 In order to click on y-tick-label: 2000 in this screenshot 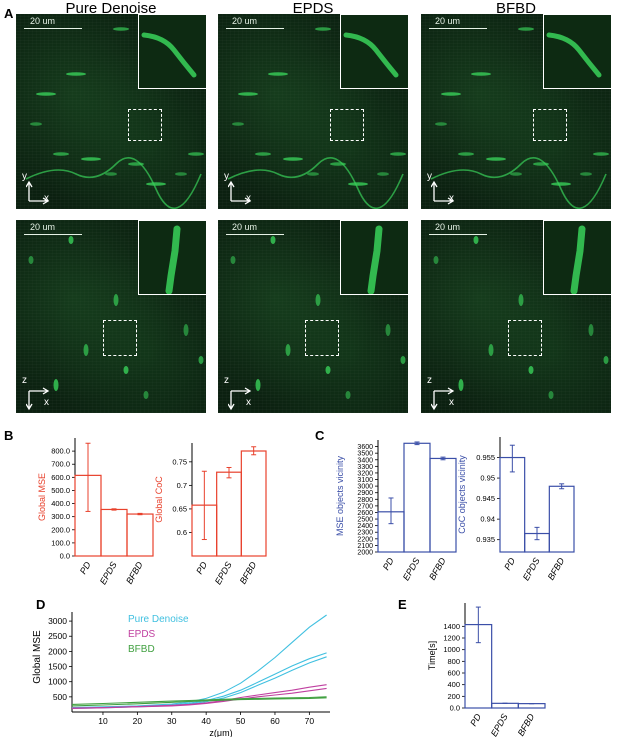, I will do `click(57, 651)`.